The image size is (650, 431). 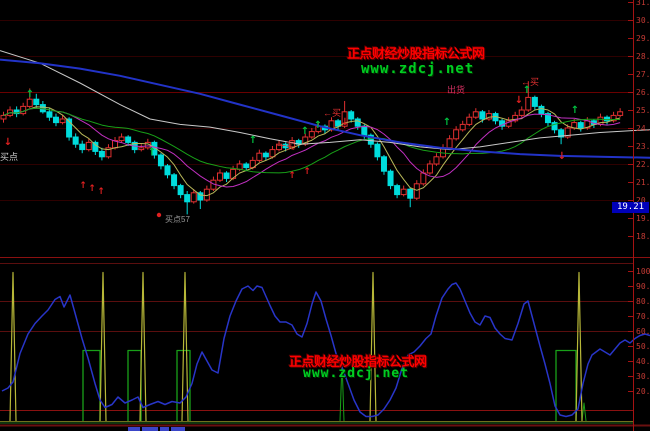 I want to click on watermark-top-title: 正点财经炒股指标公式网, so click(x=416, y=53).